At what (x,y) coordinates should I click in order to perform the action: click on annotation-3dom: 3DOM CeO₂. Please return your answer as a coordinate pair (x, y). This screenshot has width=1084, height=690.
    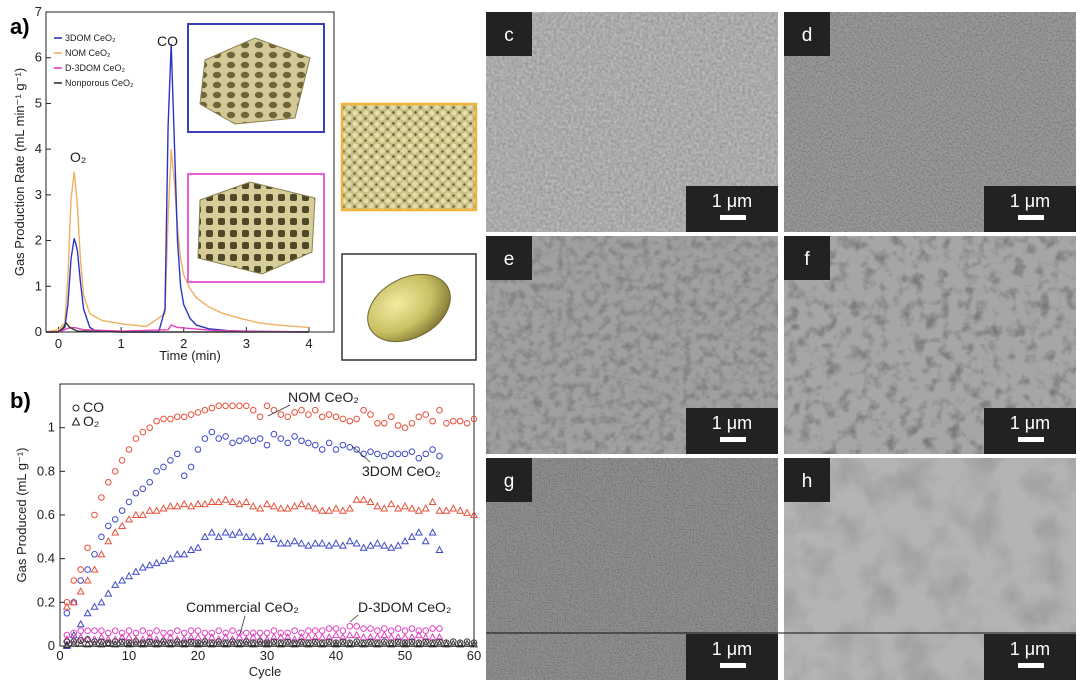
    Looking at the image, I should click on (401, 471).